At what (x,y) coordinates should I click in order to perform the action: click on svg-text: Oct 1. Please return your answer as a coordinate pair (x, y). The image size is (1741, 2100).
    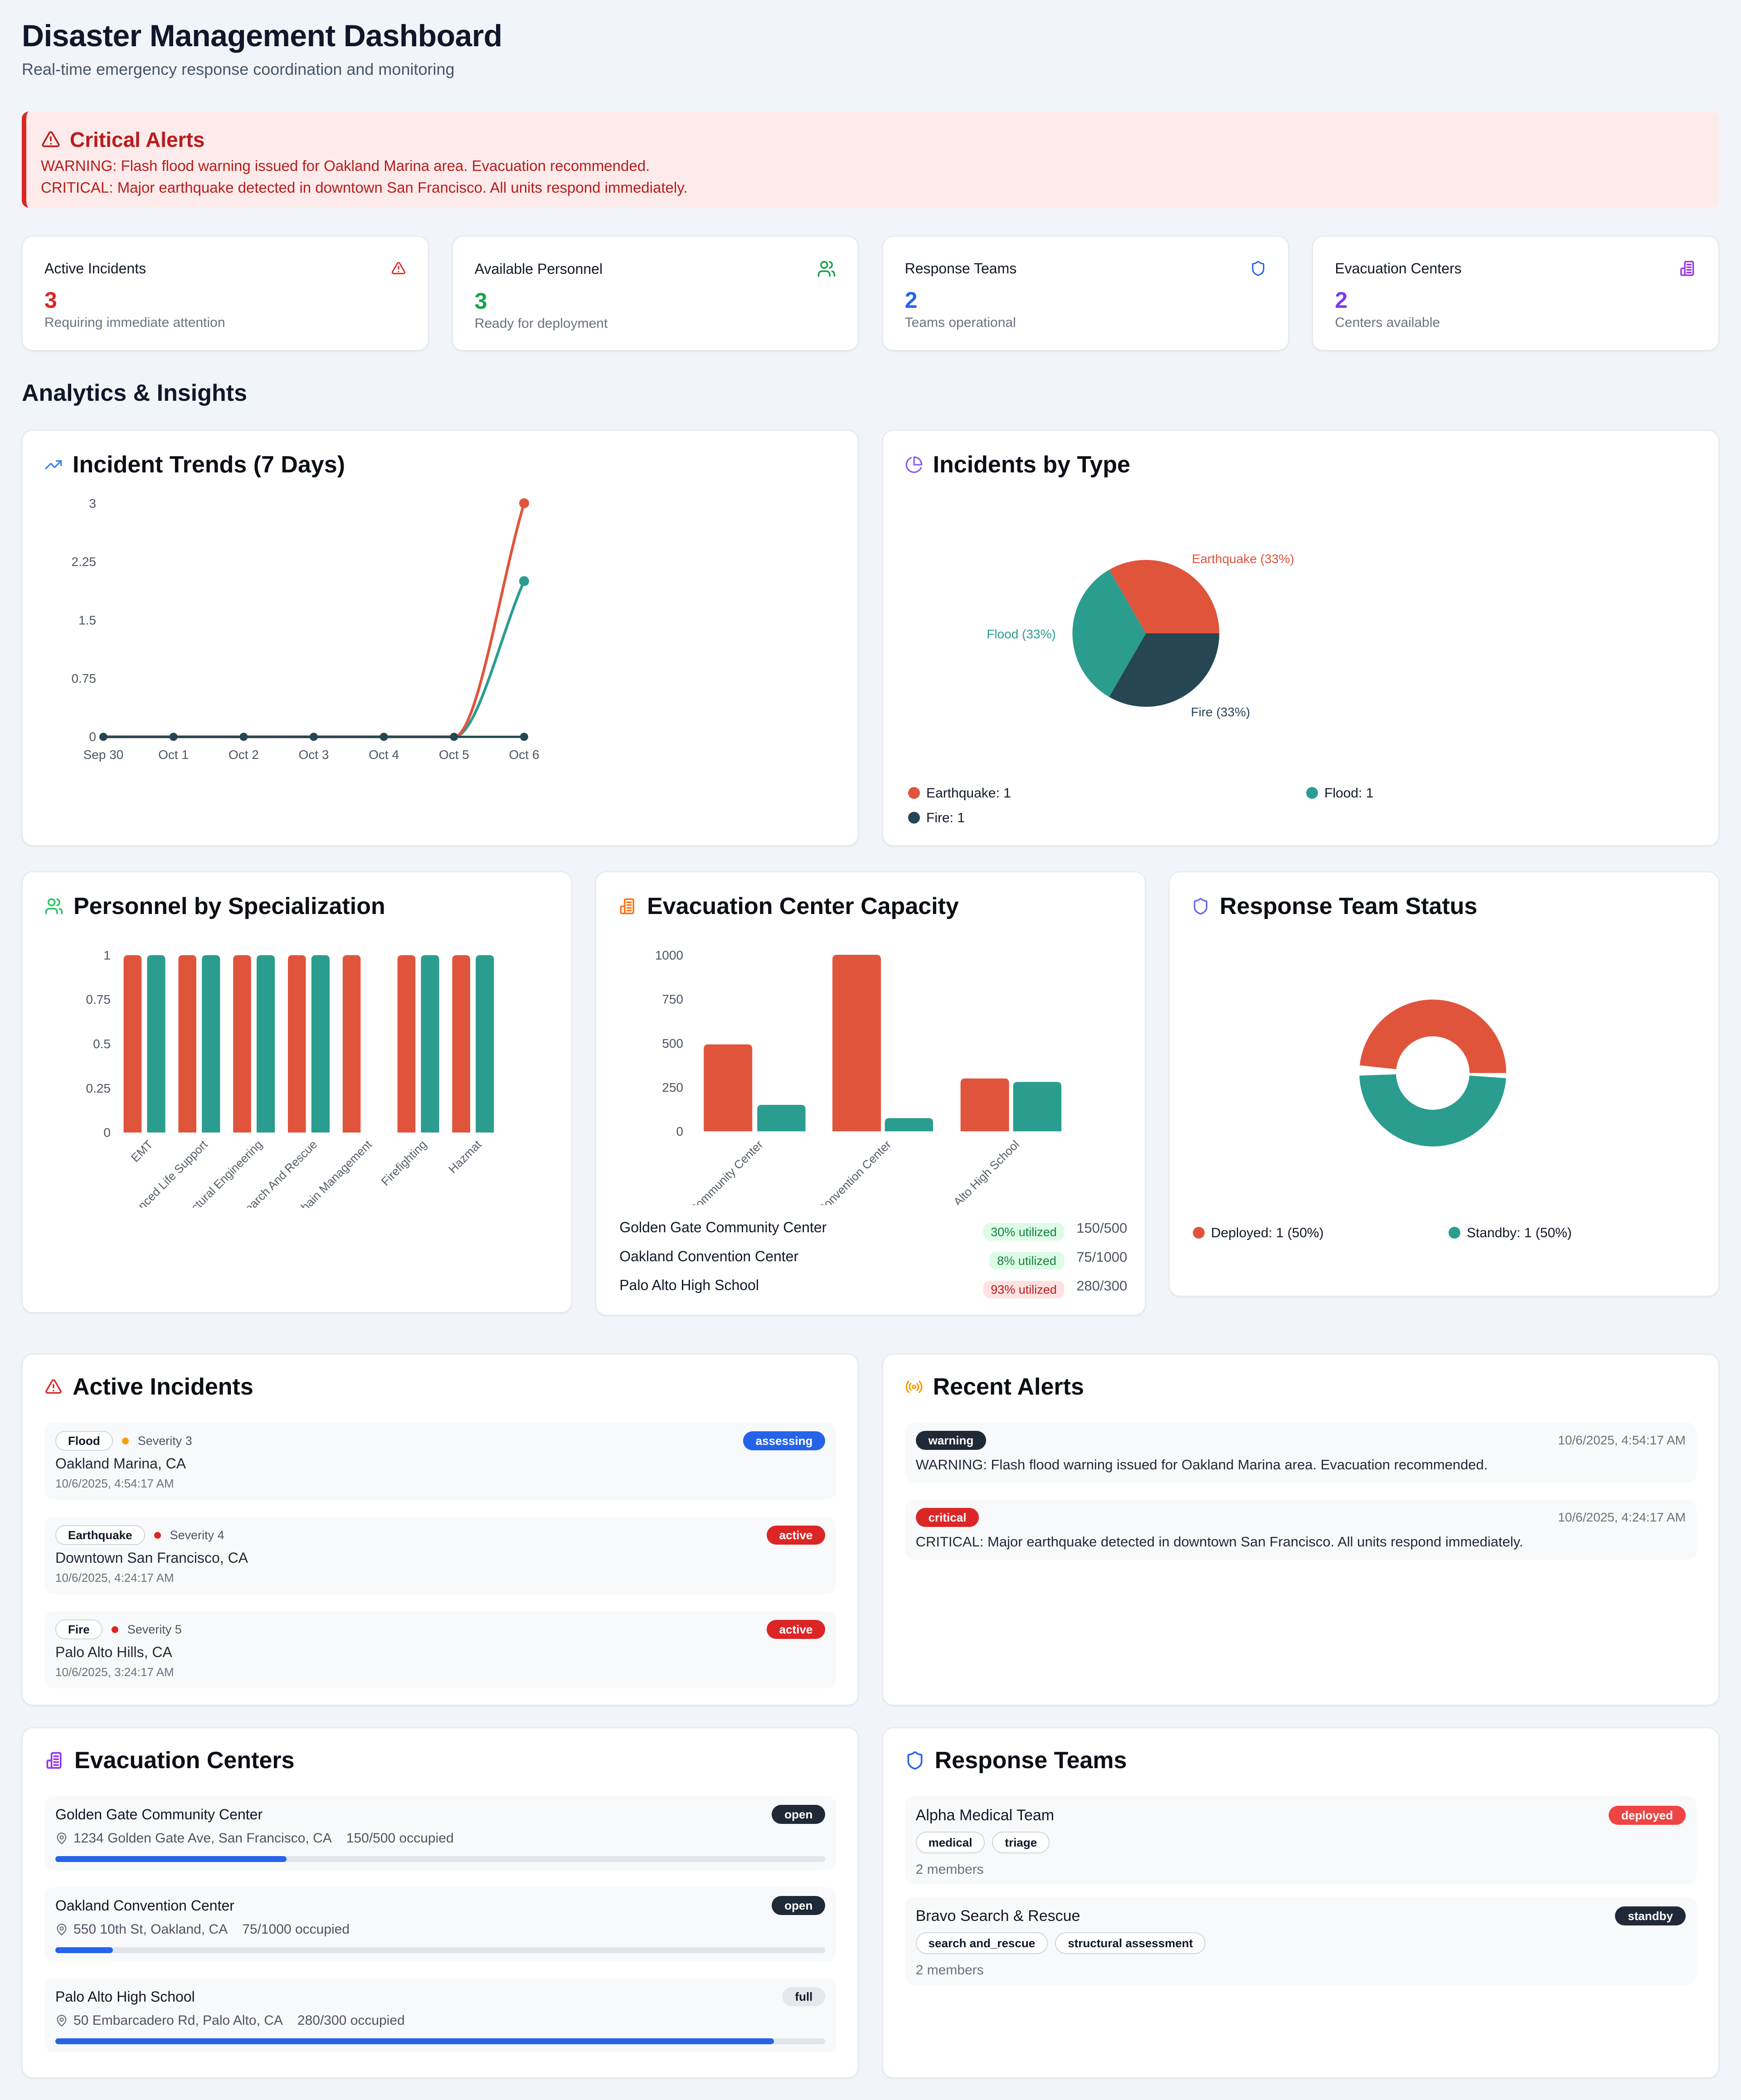
    Looking at the image, I should click on (173, 755).